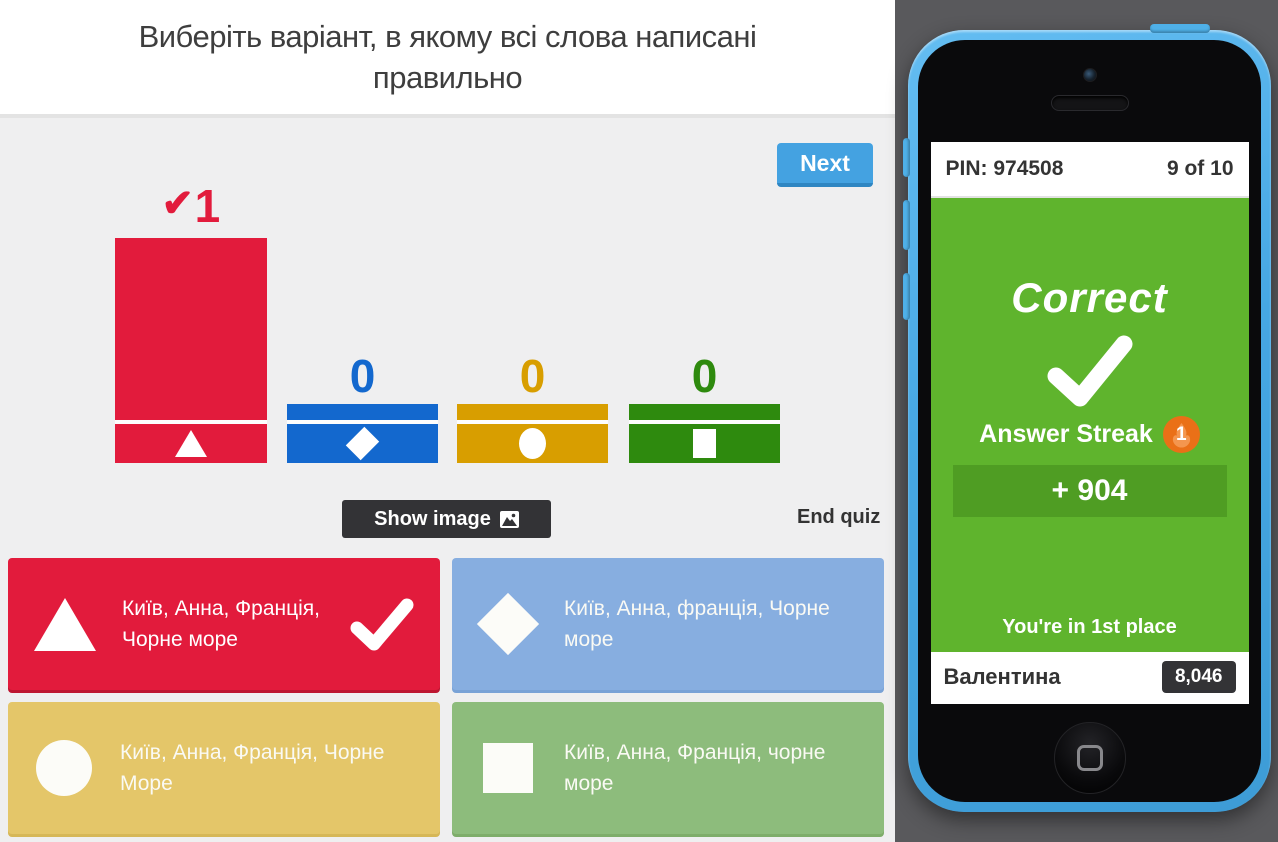  What do you see at coordinates (1066, 434) in the screenshot?
I see `answer-streak-label: Answer Streak` at bounding box center [1066, 434].